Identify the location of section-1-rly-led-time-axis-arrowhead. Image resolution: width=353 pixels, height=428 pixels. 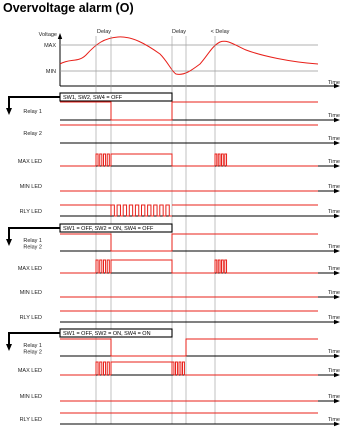
(337, 216).